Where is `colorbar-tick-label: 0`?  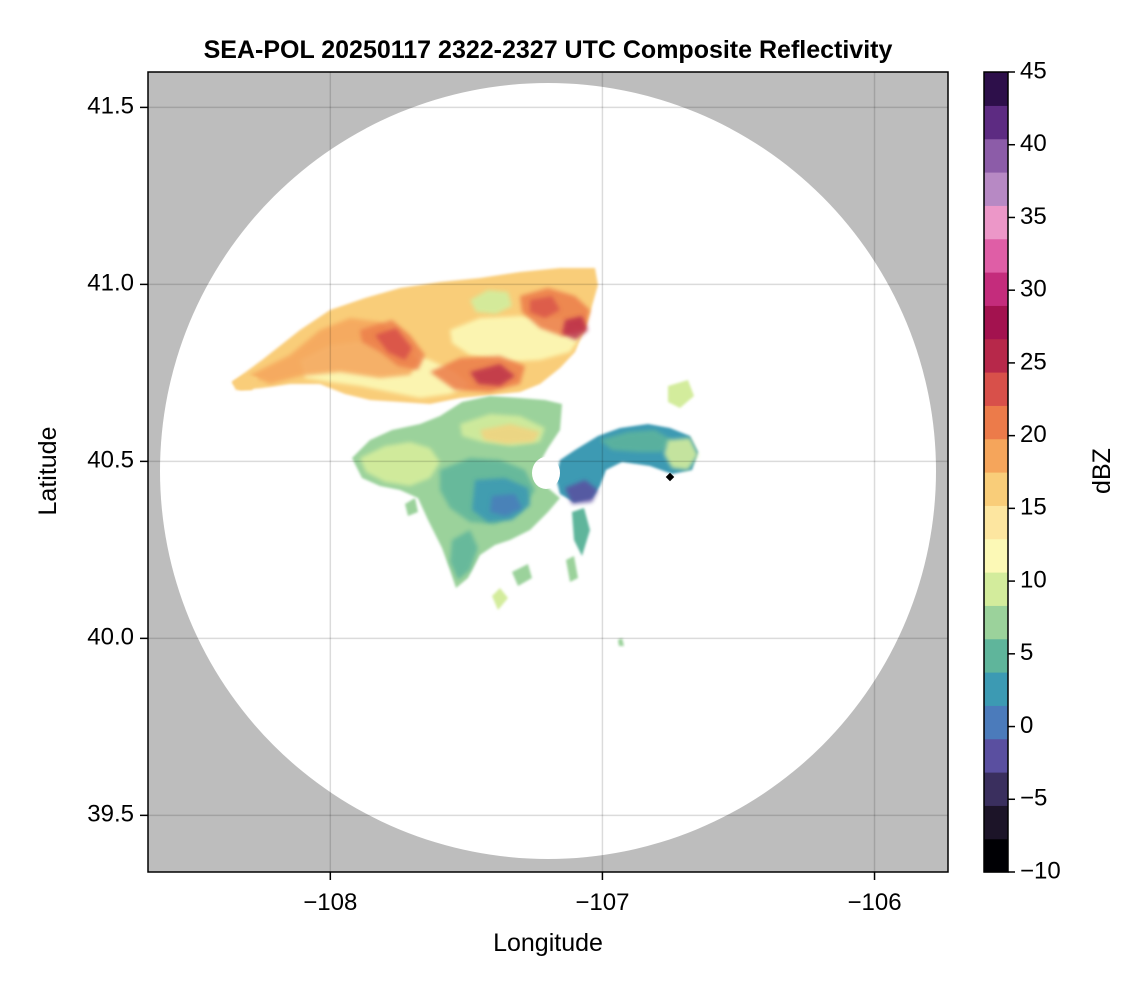 colorbar-tick-label: 0 is located at coordinates (1026, 725).